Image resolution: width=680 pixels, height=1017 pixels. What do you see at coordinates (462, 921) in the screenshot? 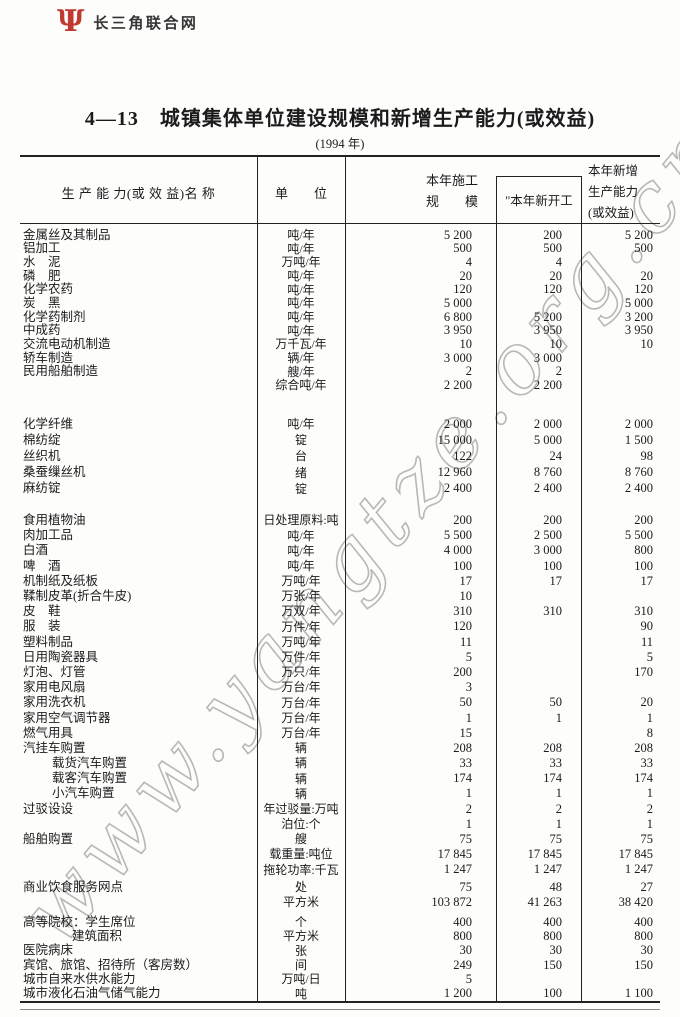
I see `cell-c3: 400` at bounding box center [462, 921].